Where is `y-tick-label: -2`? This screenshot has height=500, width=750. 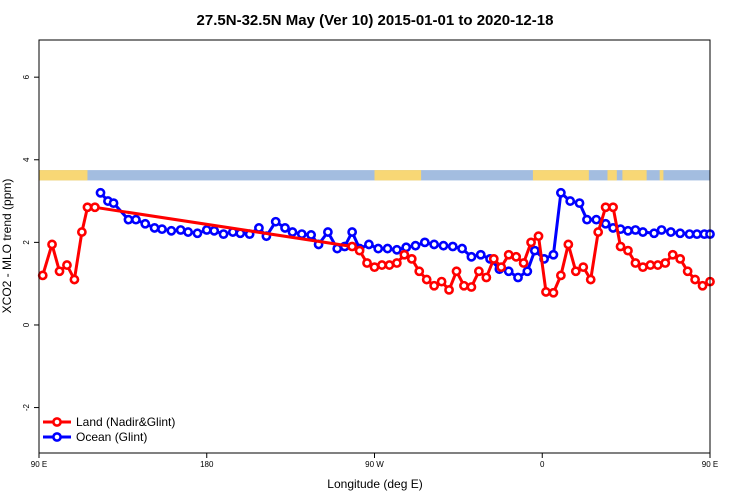 y-tick-label: -2 is located at coordinates (26, 407).